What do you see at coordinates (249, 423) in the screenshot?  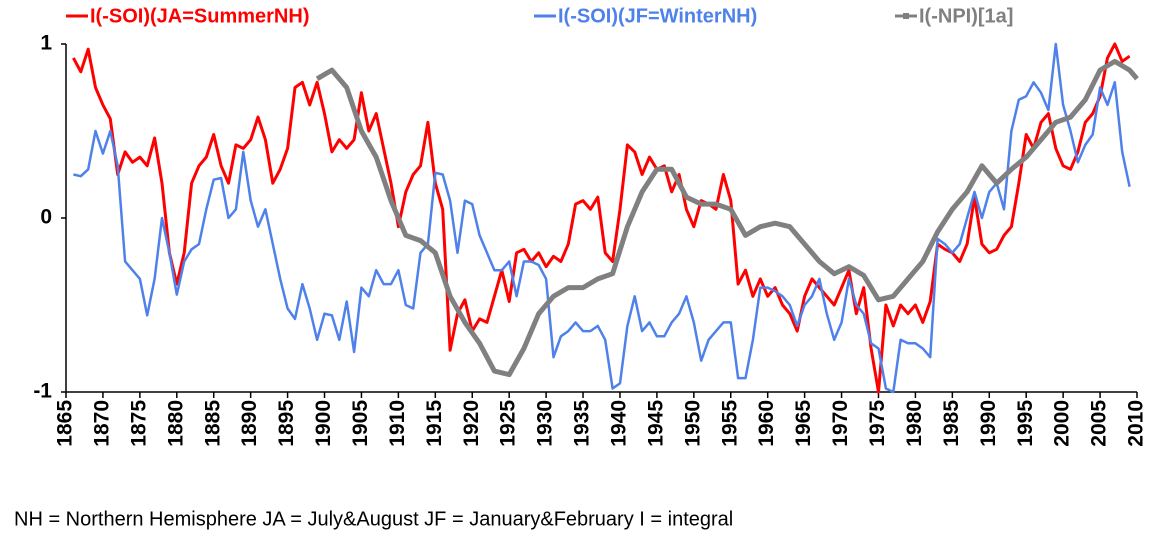 I see `x-tick-label: 1890` at bounding box center [249, 423].